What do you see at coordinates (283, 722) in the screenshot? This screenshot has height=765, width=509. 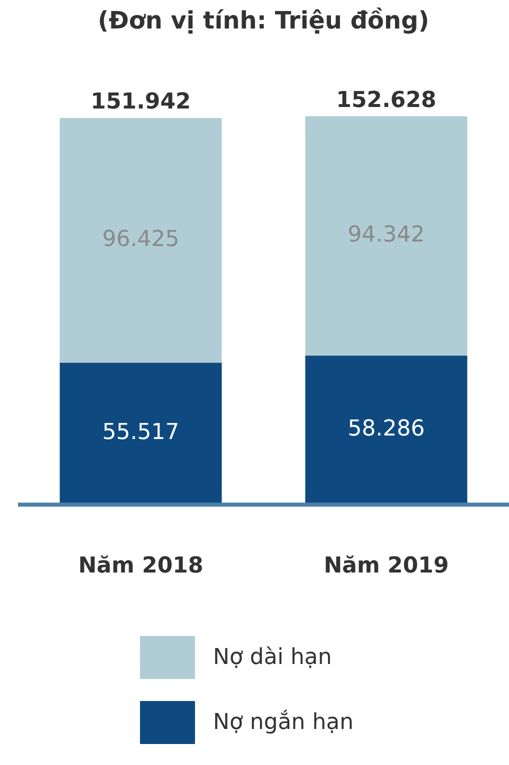 I see `legend-label: Nợ ngắn hạn` at bounding box center [283, 722].